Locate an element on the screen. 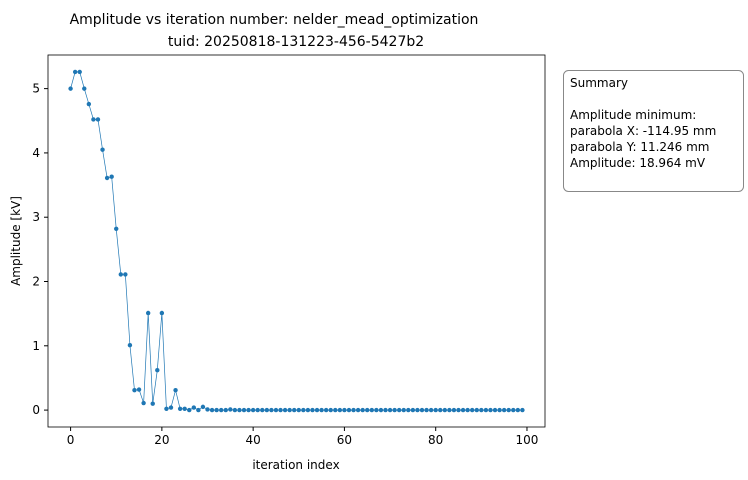 This screenshot has height=480, width=748. y-tick-label: 3 is located at coordinates (36, 217).